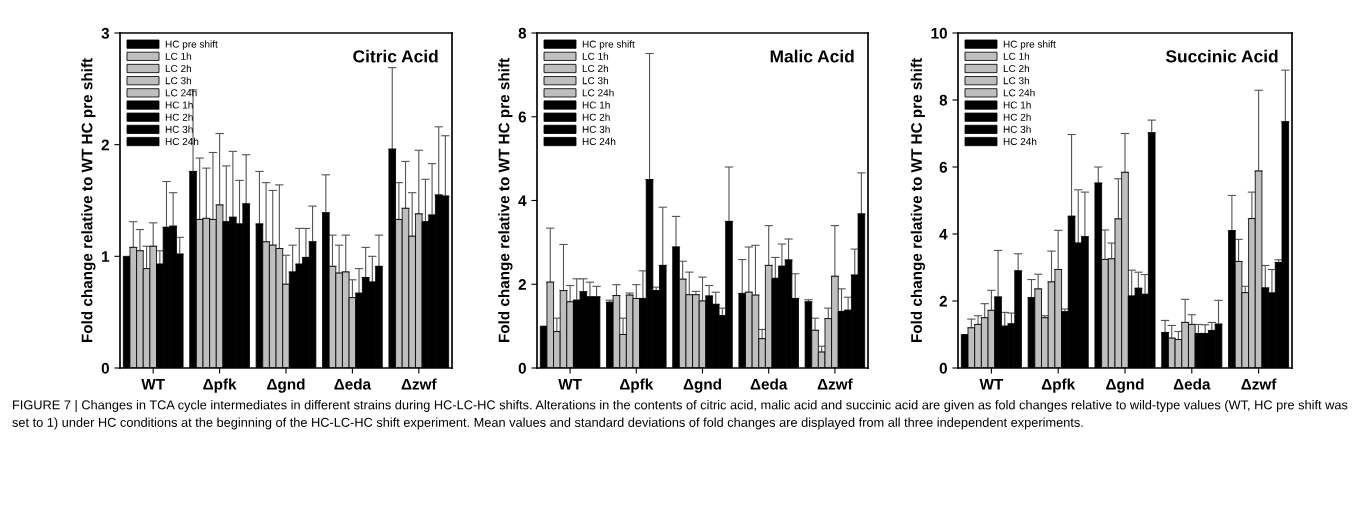 The height and width of the screenshot is (514, 1355). What do you see at coordinates (395, 56) in the screenshot?
I see `text: Citric Acid` at bounding box center [395, 56].